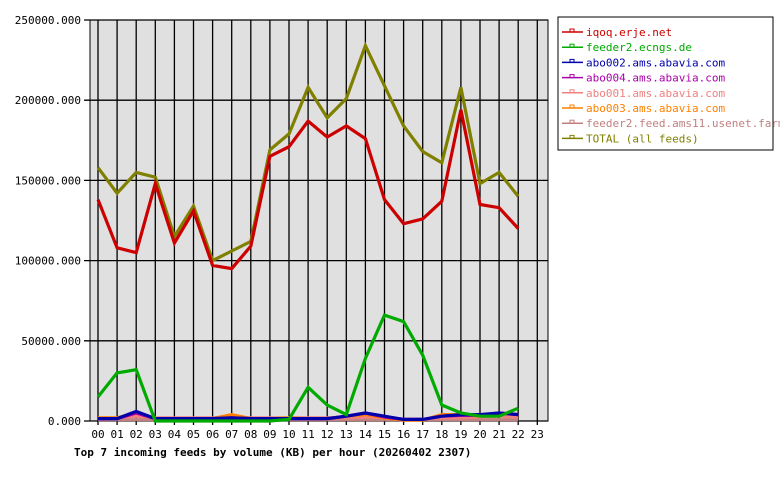  I want to click on x-tick-label: 00, so click(97, 434).